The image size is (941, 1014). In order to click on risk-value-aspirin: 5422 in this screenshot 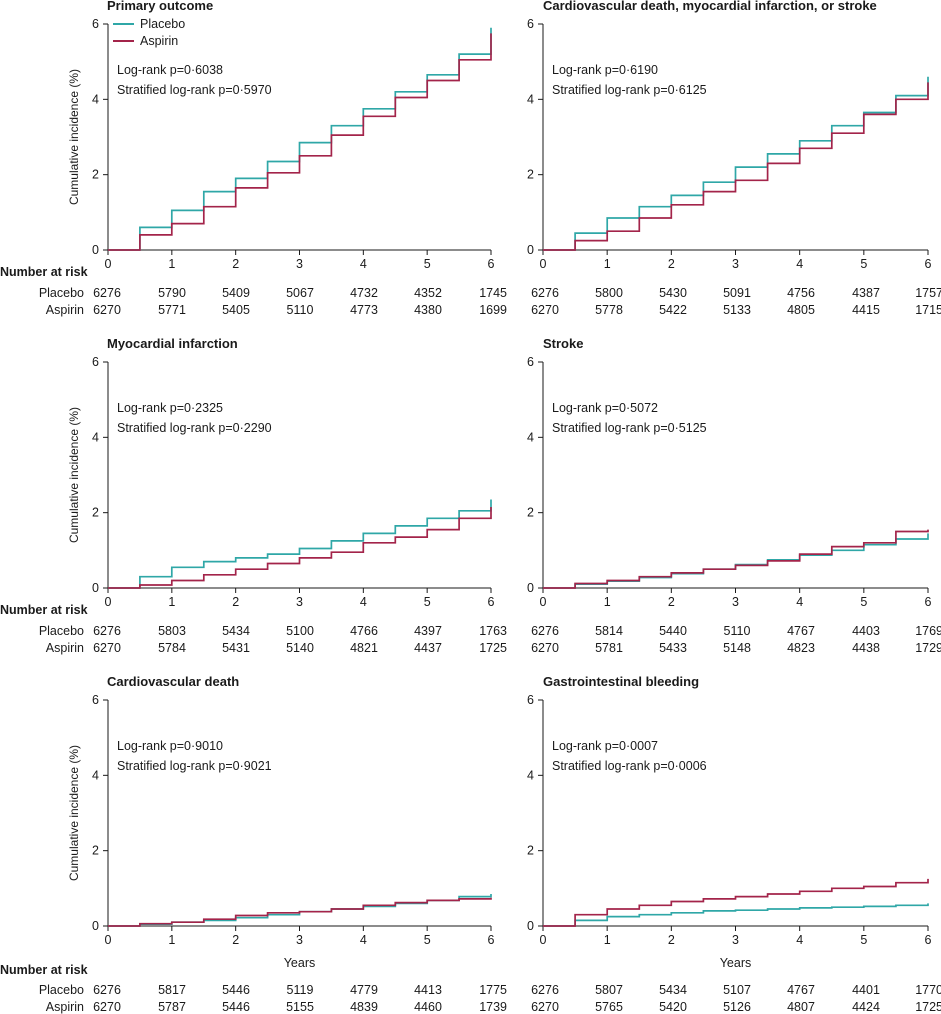, I will do `click(673, 310)`.